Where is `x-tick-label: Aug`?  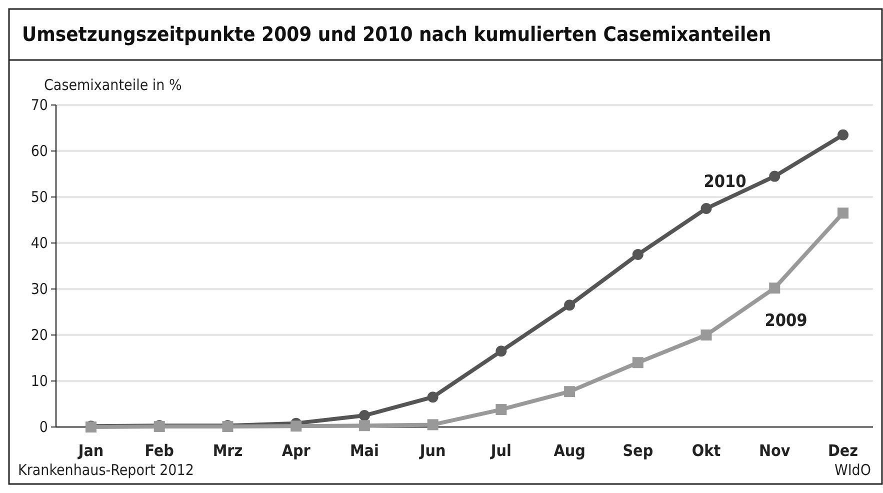
x-tick-label: Aug is located at coordinates (570, 450).